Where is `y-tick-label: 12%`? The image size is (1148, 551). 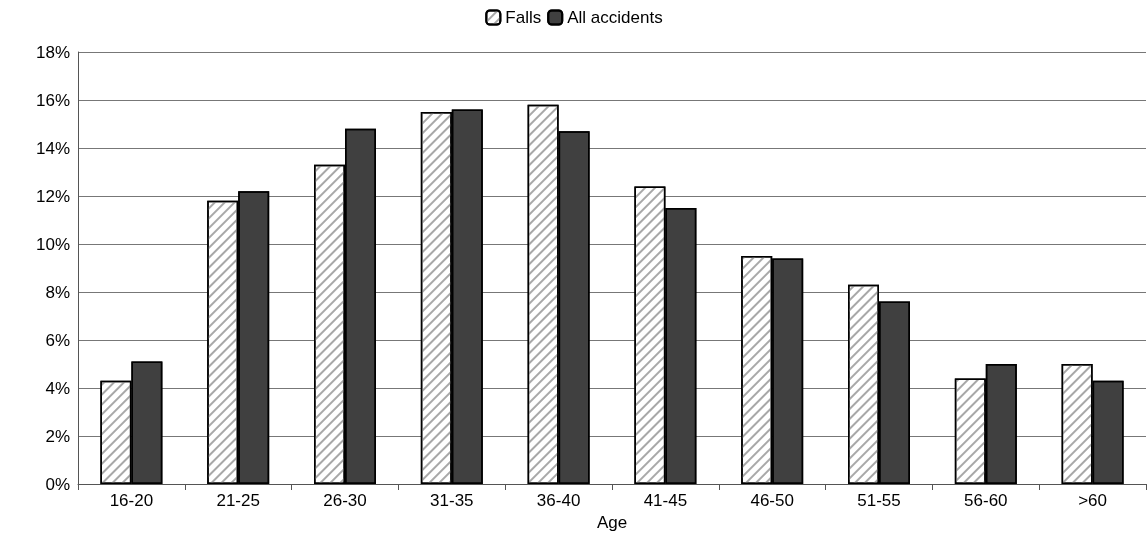 y-tick-label: 12% is located at coordinates (52, 196).